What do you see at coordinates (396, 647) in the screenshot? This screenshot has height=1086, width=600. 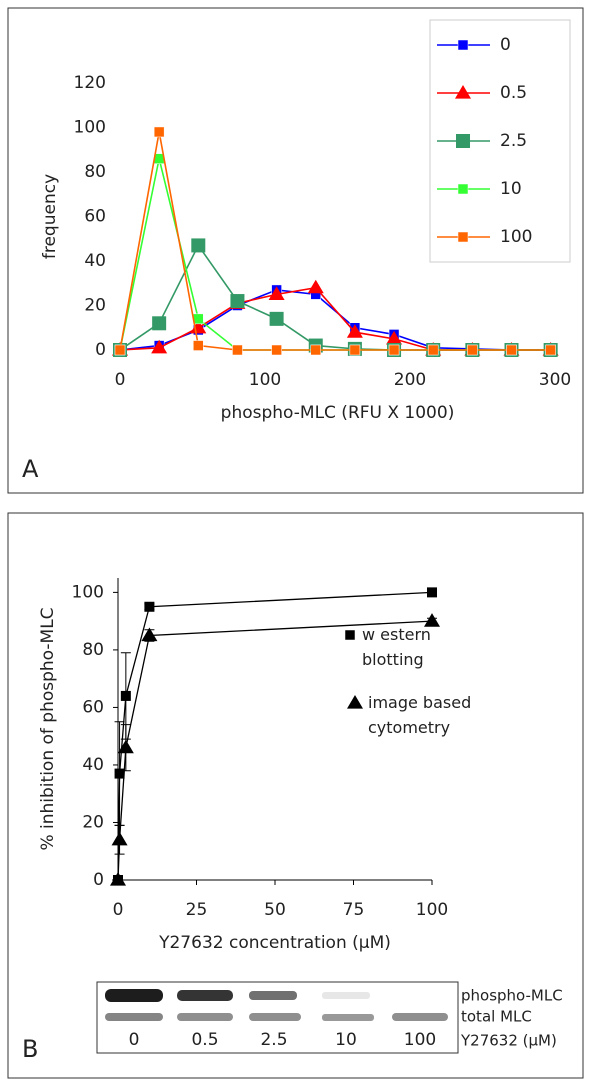 I see `legend-label: w estern blotting` at bounding box center [396, 647].